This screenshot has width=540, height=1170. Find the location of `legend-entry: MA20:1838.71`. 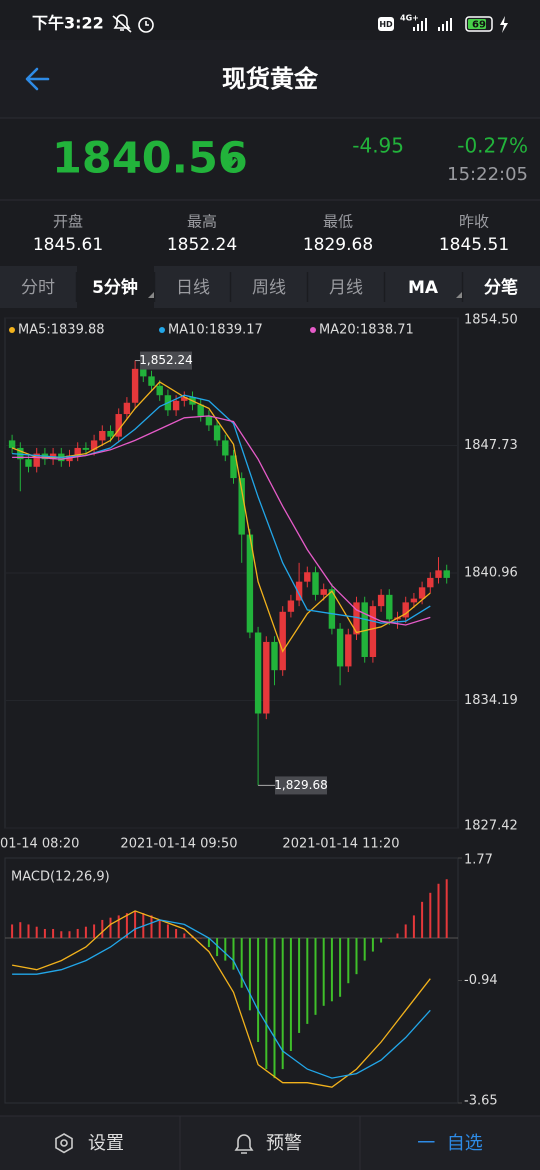

legend-entry: MA20:1838.71 is located at coordinates (366, 330).